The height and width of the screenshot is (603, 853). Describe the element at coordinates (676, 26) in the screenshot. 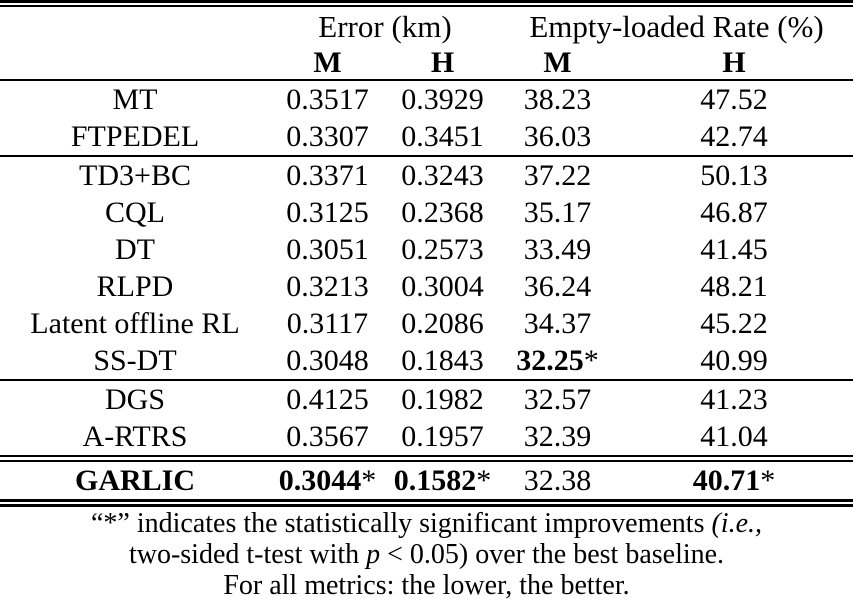

I see `header-empty-loaded-rate: Empty-loaded Rate (%)` at that location.